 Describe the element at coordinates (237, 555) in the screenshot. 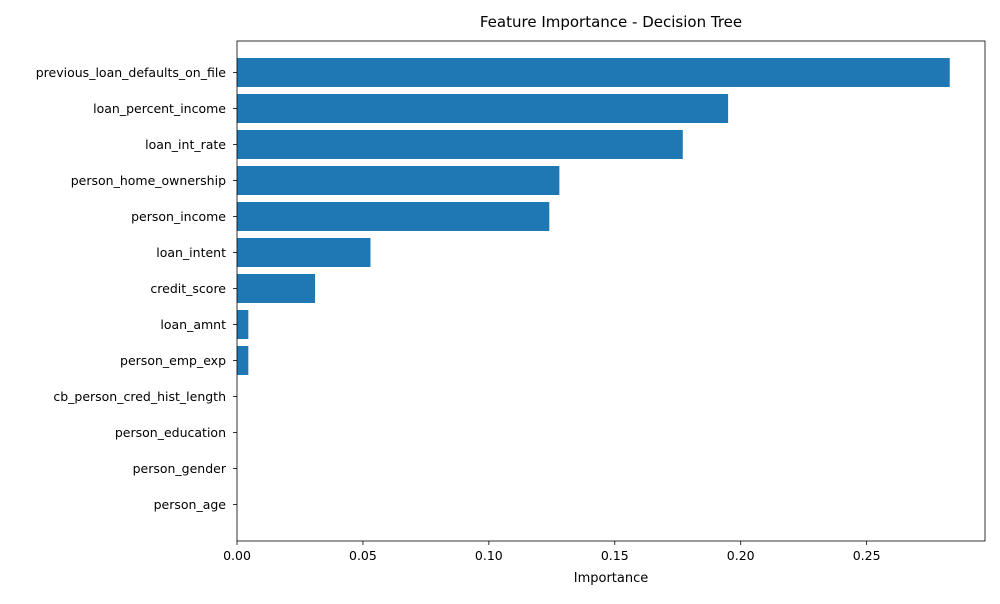

I see `x-tick-label: 0.00` at that location.